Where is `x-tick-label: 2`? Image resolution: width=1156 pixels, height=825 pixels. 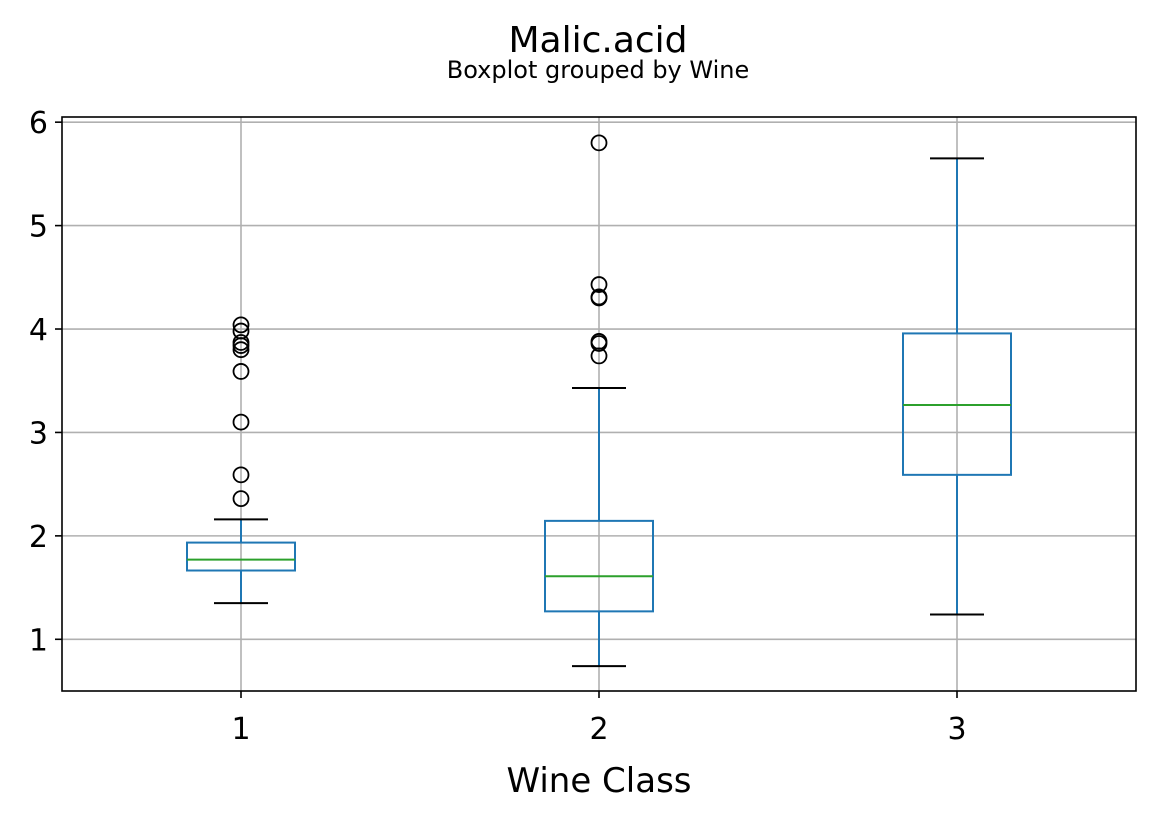
x-tick-label: 2 is located at coordinates (598, 729).